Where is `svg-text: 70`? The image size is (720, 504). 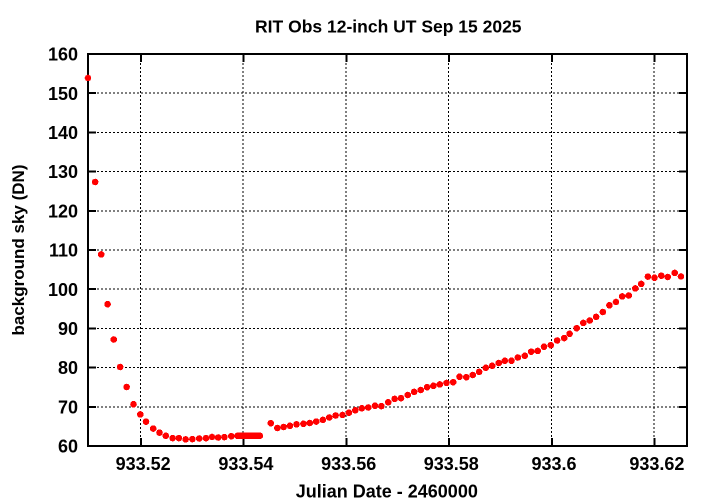
svg-text: 70 is located at coordinates (68, 407).